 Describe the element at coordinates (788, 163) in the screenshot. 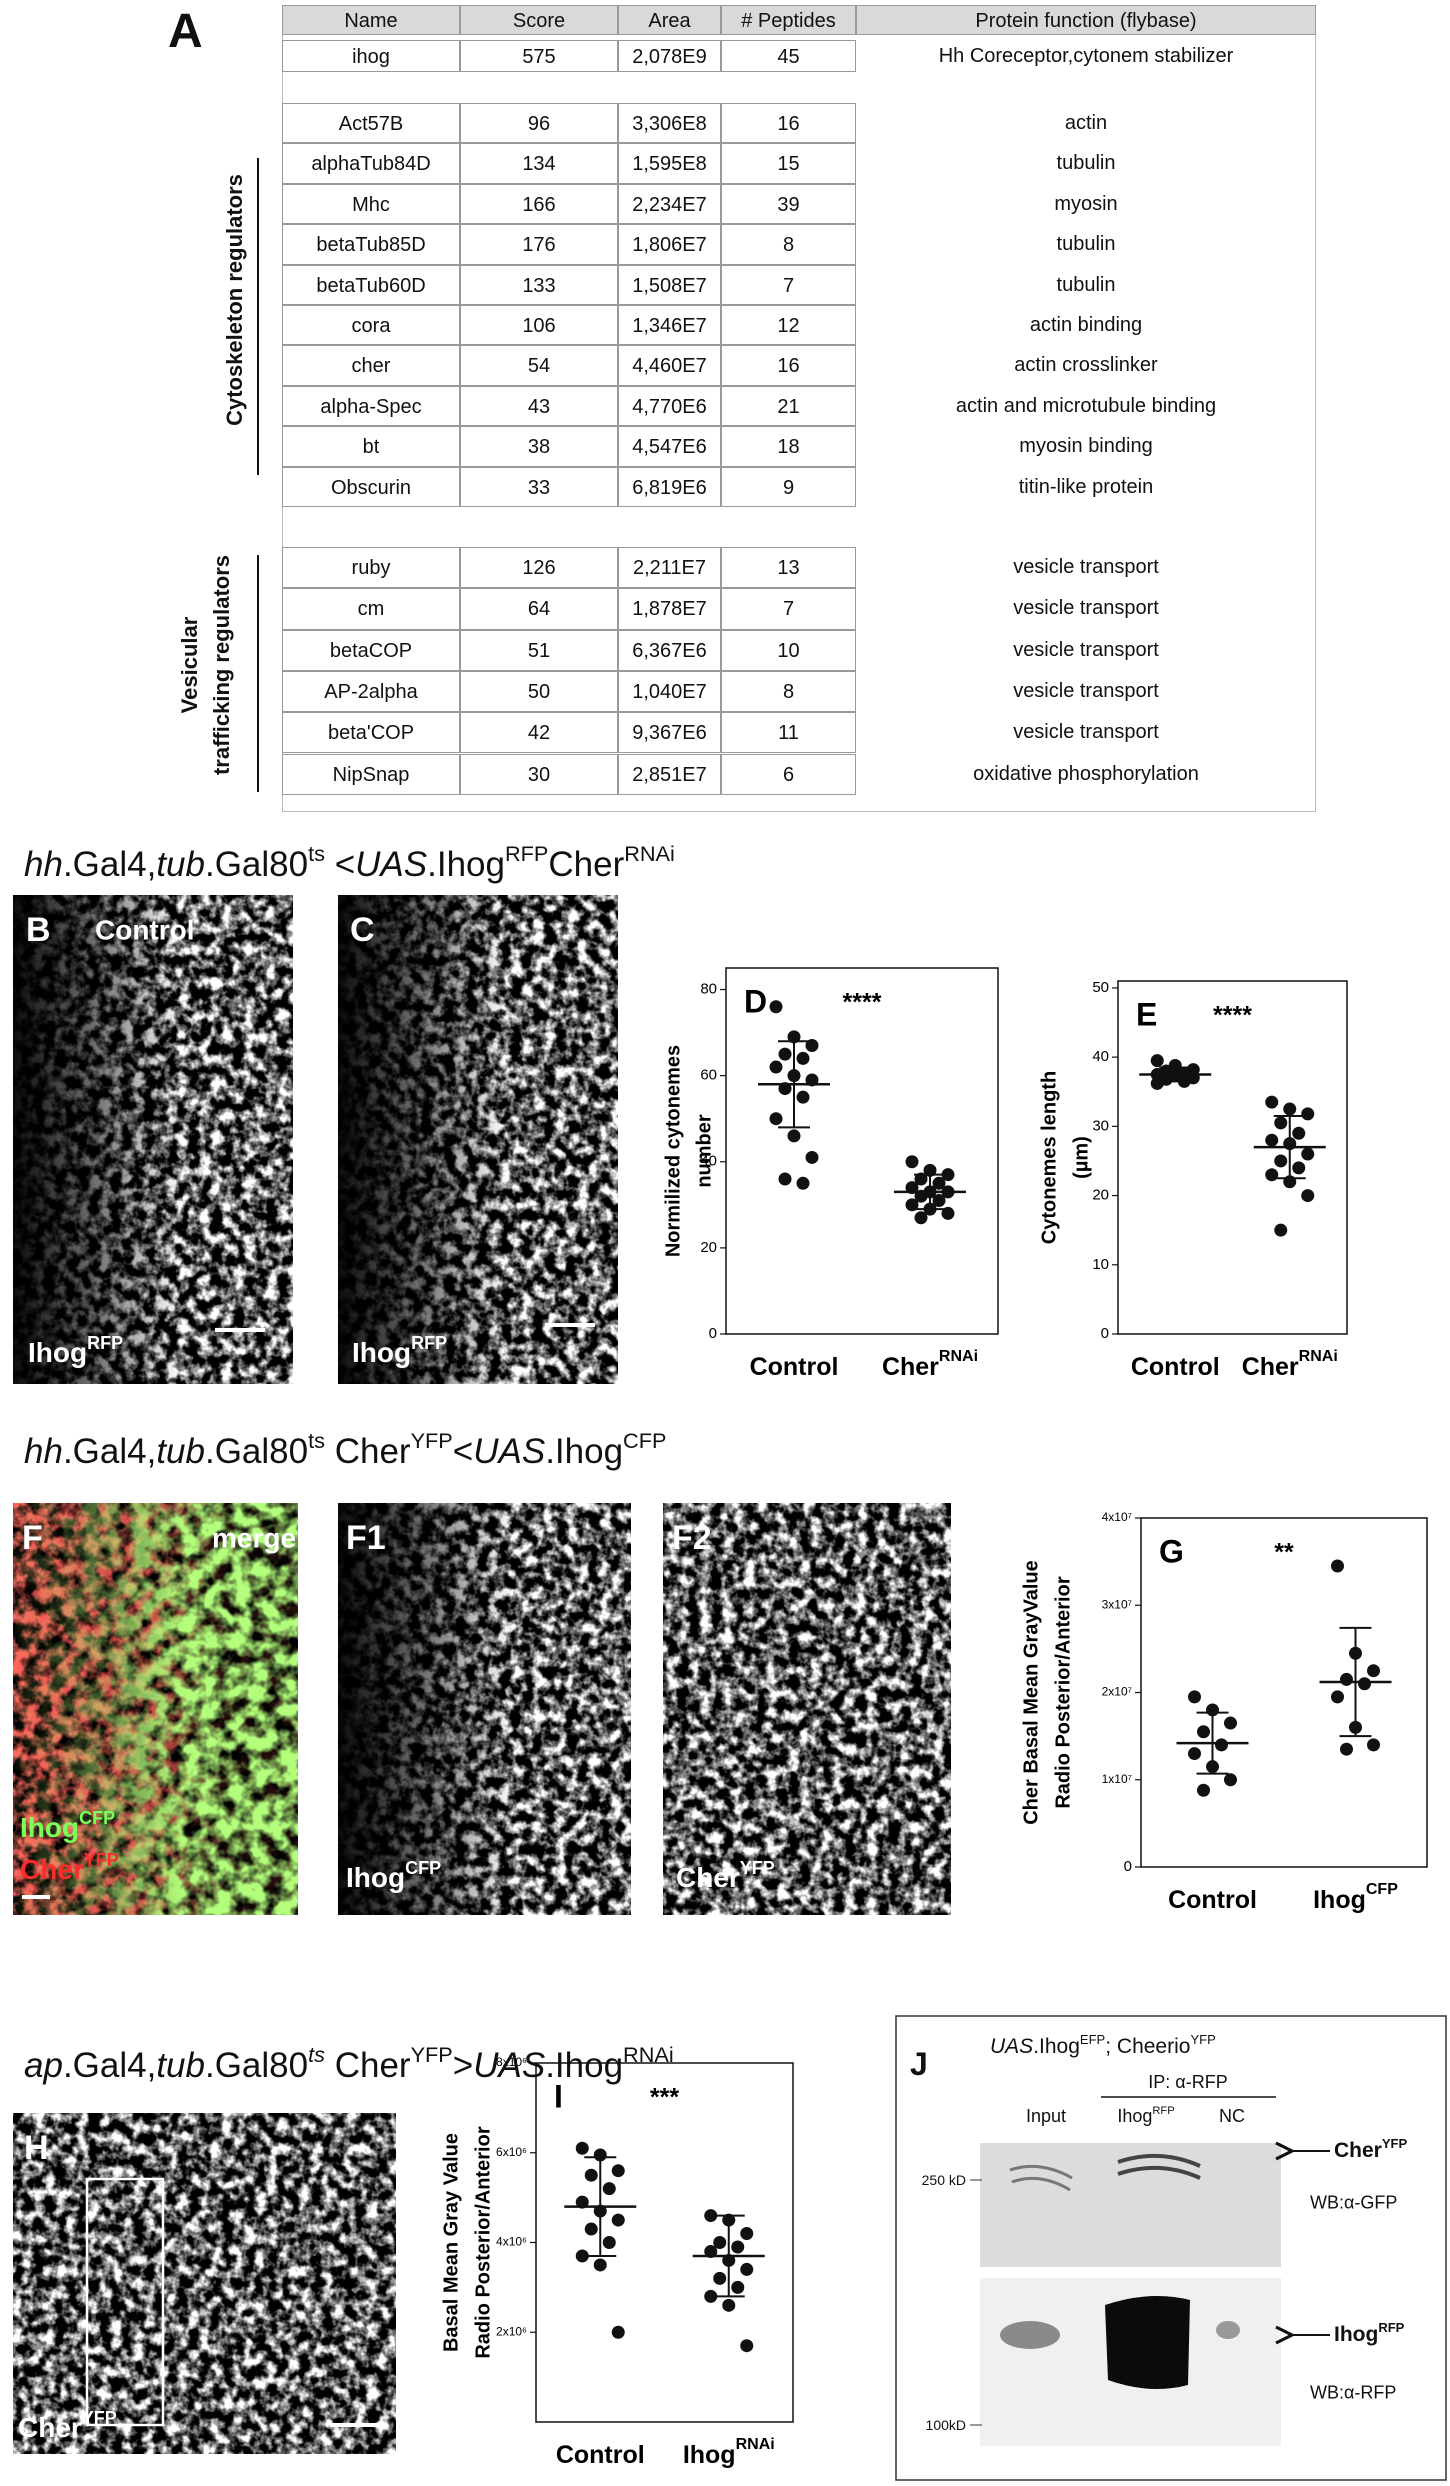

I see `table-cell: 15` at that location.